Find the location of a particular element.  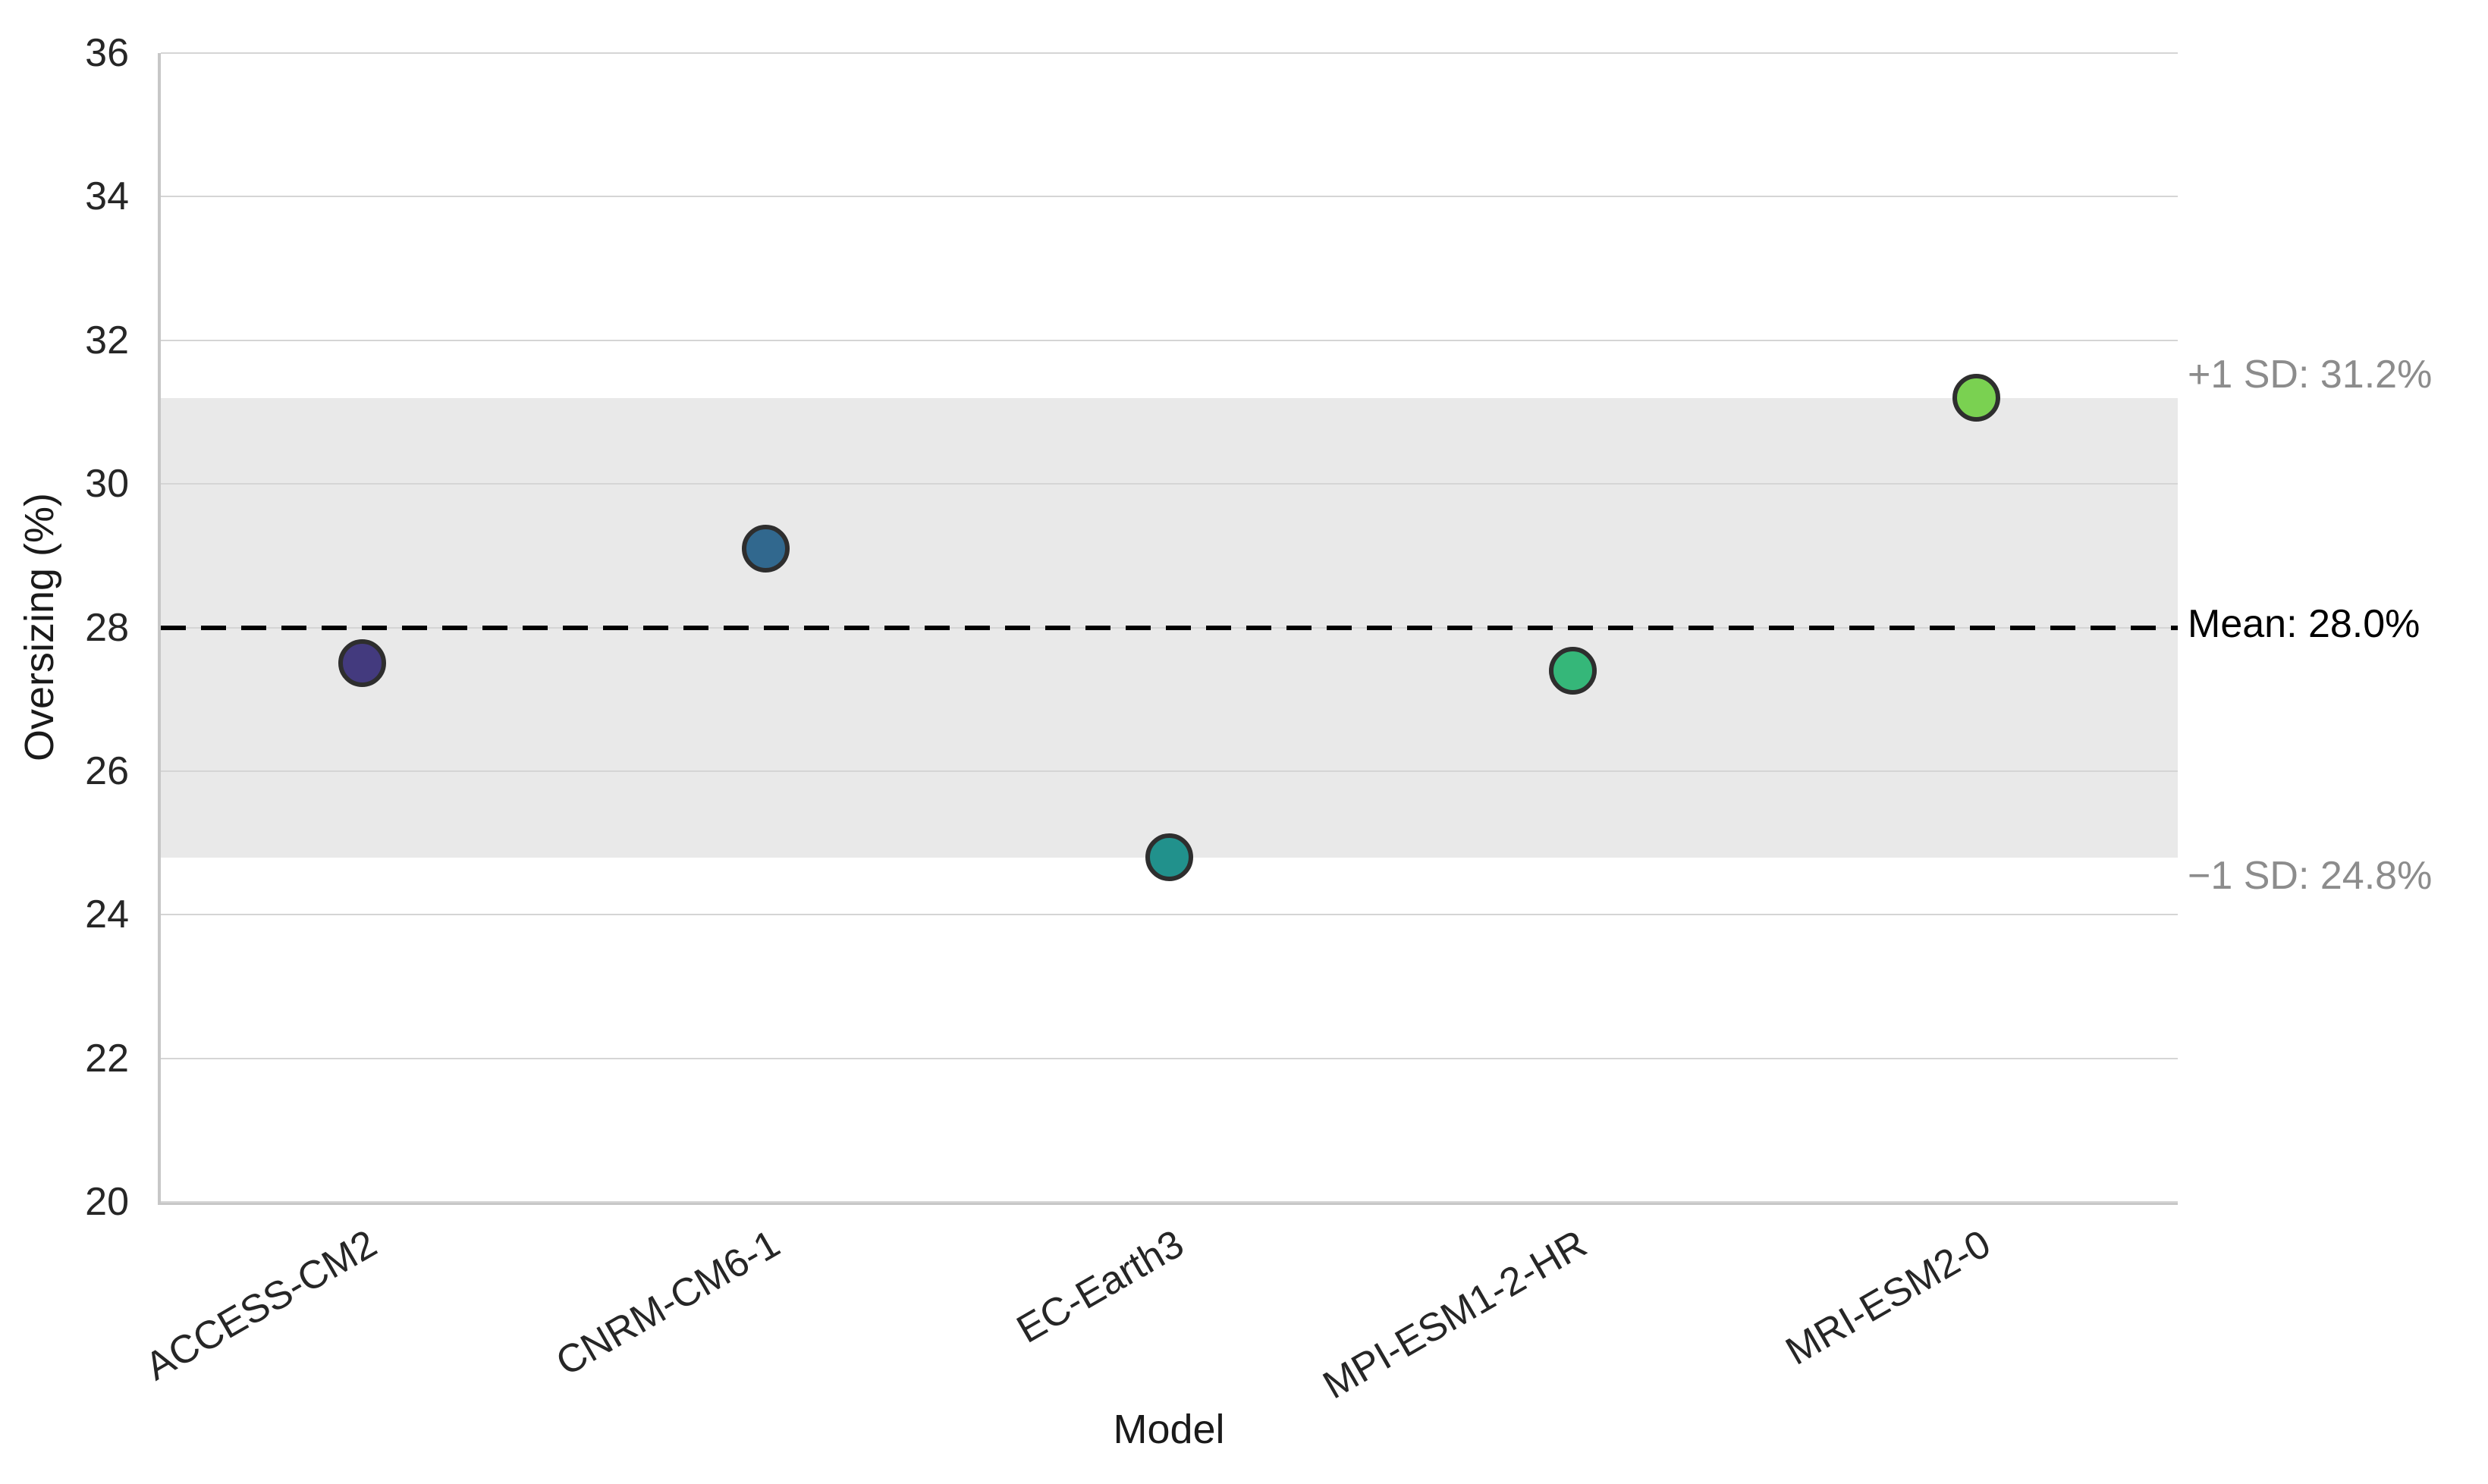

y-tick-label-34: 34 is located at coordinates (107, 197).